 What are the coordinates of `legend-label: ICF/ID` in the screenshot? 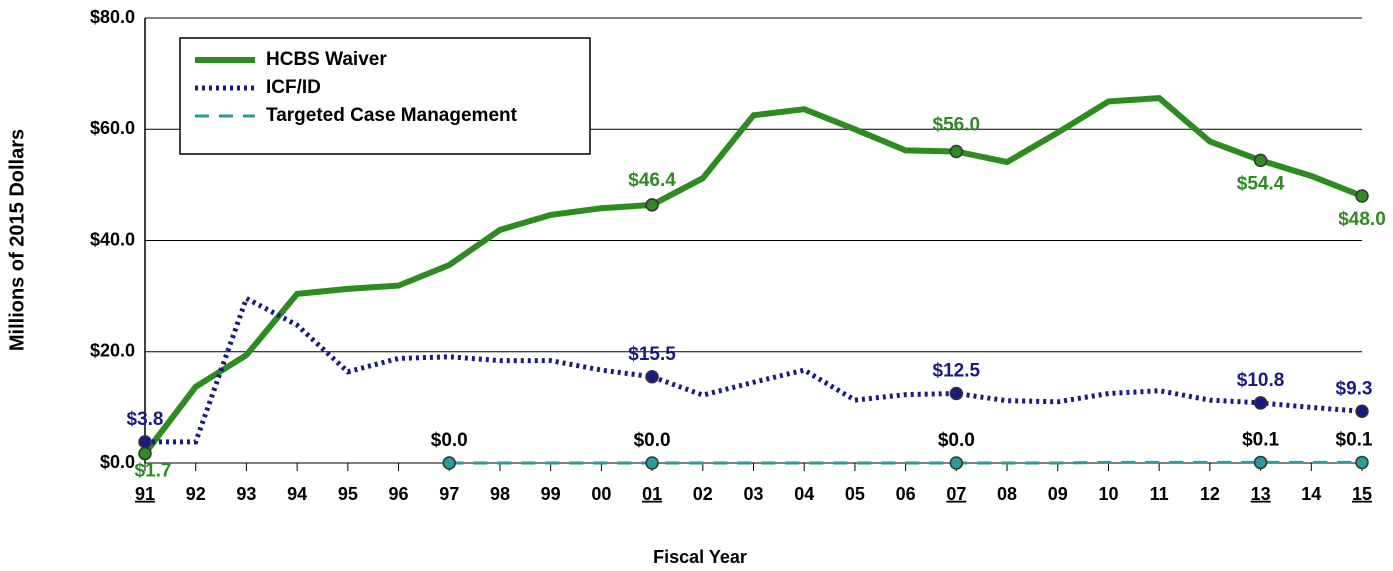 It's located at (293, 87).